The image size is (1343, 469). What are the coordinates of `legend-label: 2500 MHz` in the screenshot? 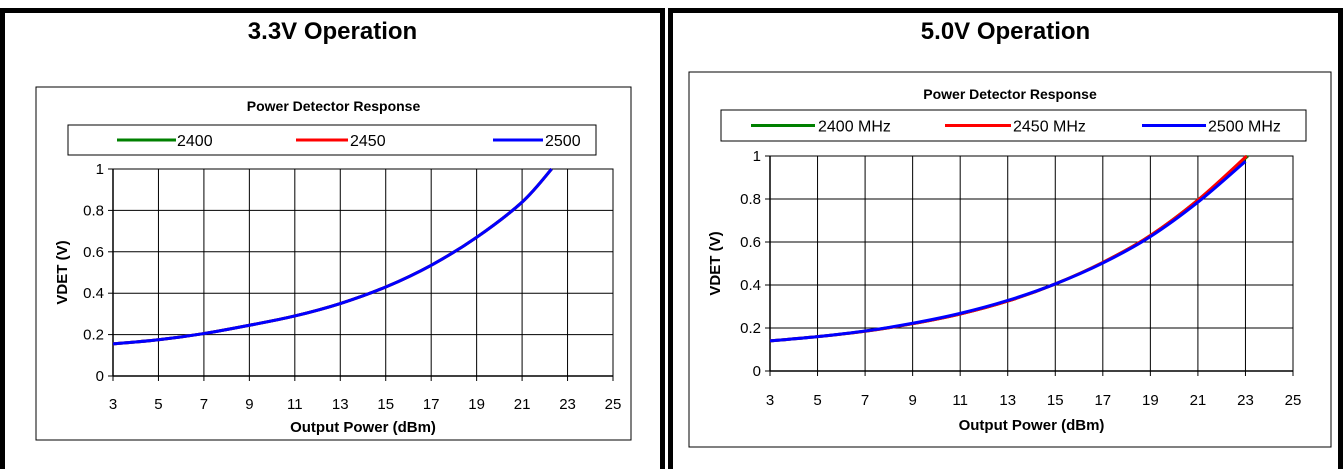 It's located at (1244, 127).